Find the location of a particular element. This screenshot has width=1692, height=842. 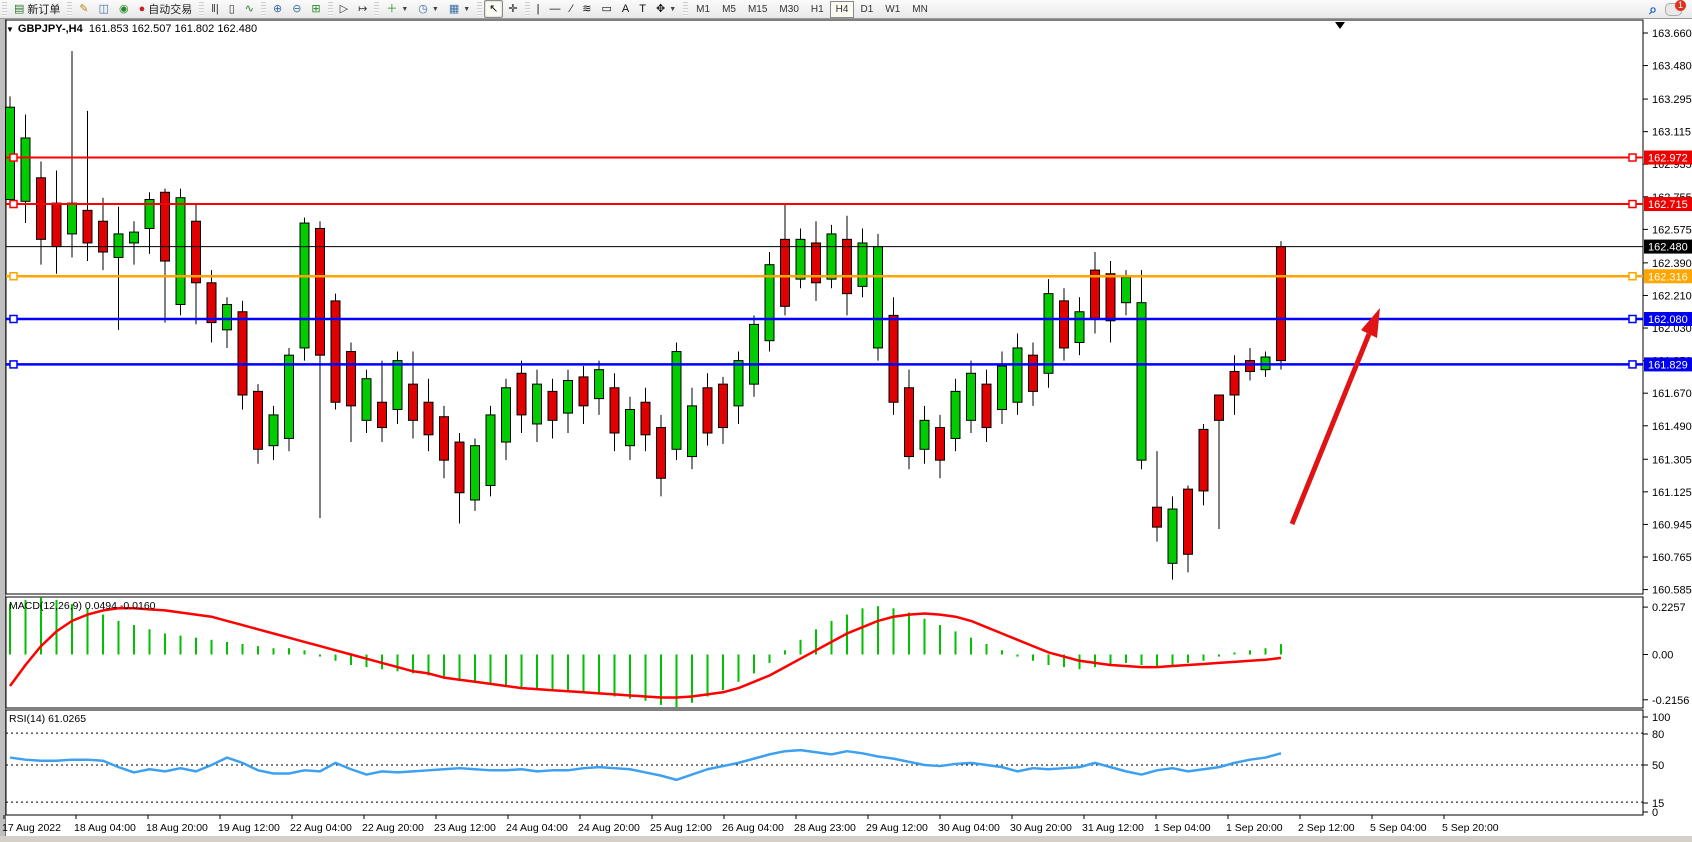

new-order-button: ▤ 新订单 is located at coordinates (37, 9).